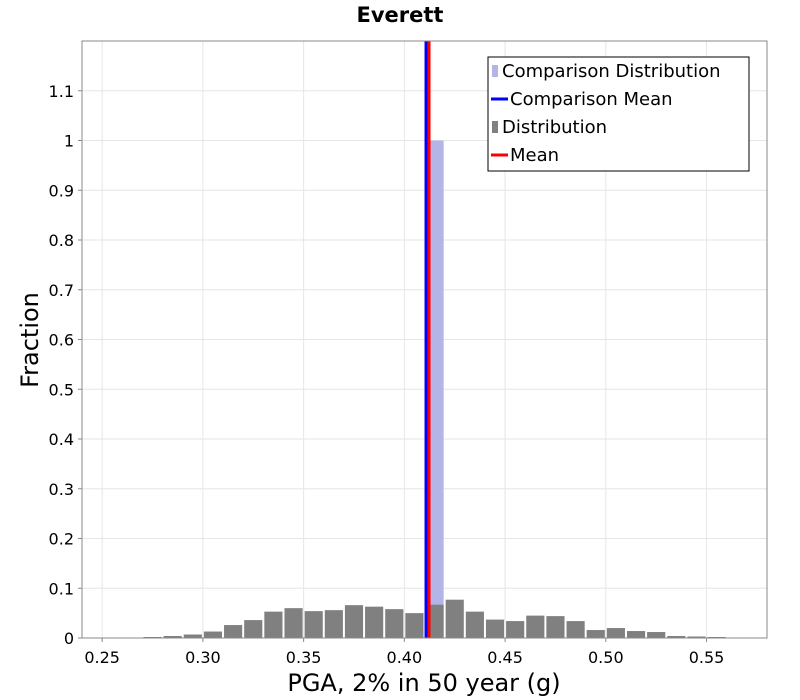 This screenshot has width=800, height=700. What do you see at coordinates (61, 290) in the screenshot?
I see `y-tick-label: 0.7` at bounding box center [61, 290].